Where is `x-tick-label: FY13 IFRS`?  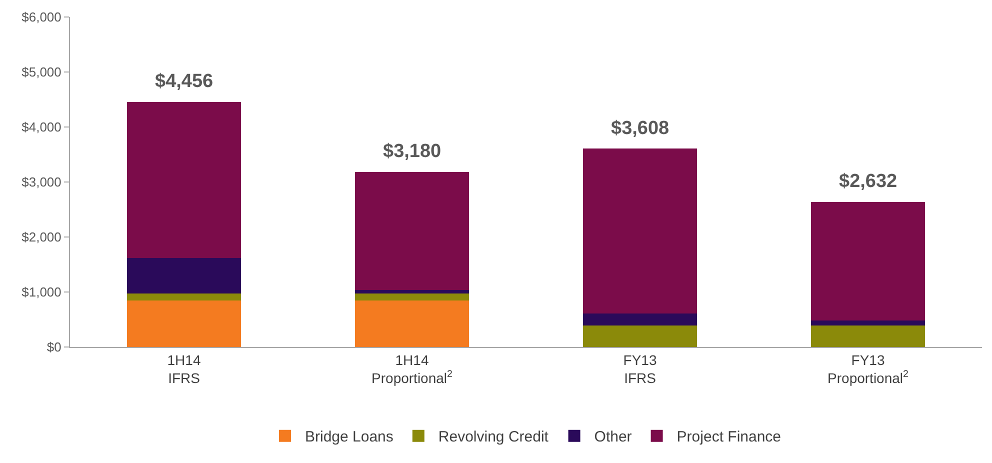 x-tick-label: FY13 IFRS is located at coordinates (640, 369).